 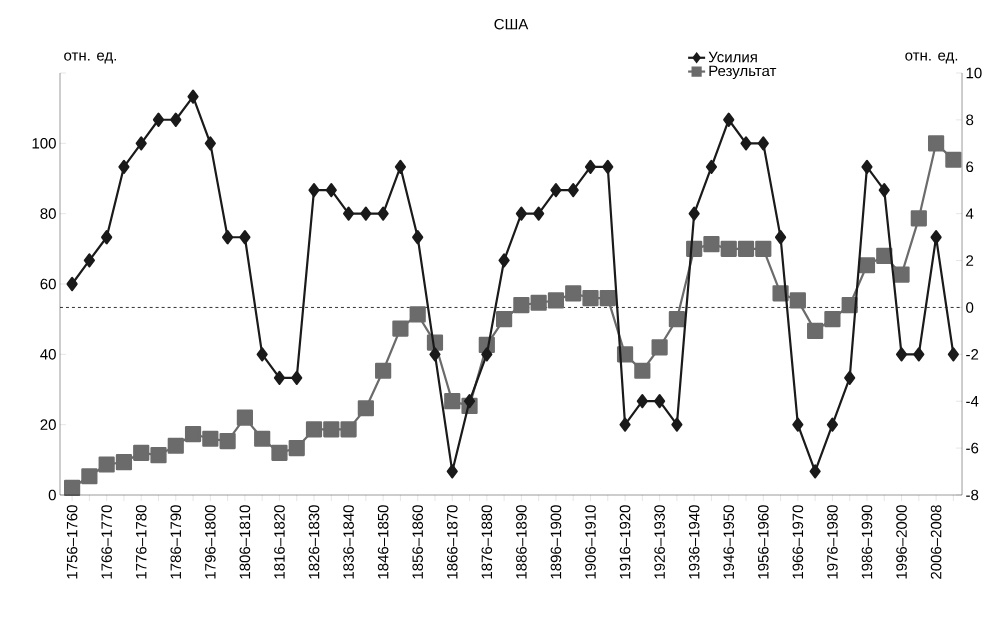 I want to click on y-tick-label: 100, so click(x=44, y=143).